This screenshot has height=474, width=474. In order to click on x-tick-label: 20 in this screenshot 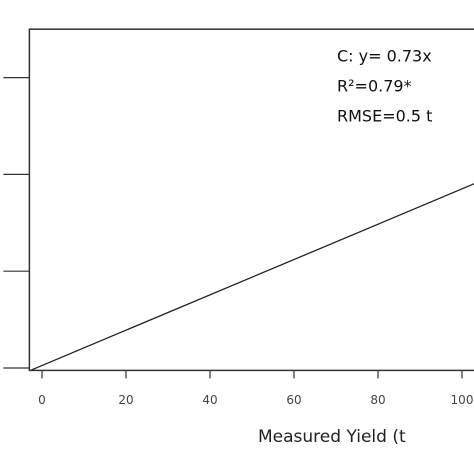, I will do `click(125, 400)`.